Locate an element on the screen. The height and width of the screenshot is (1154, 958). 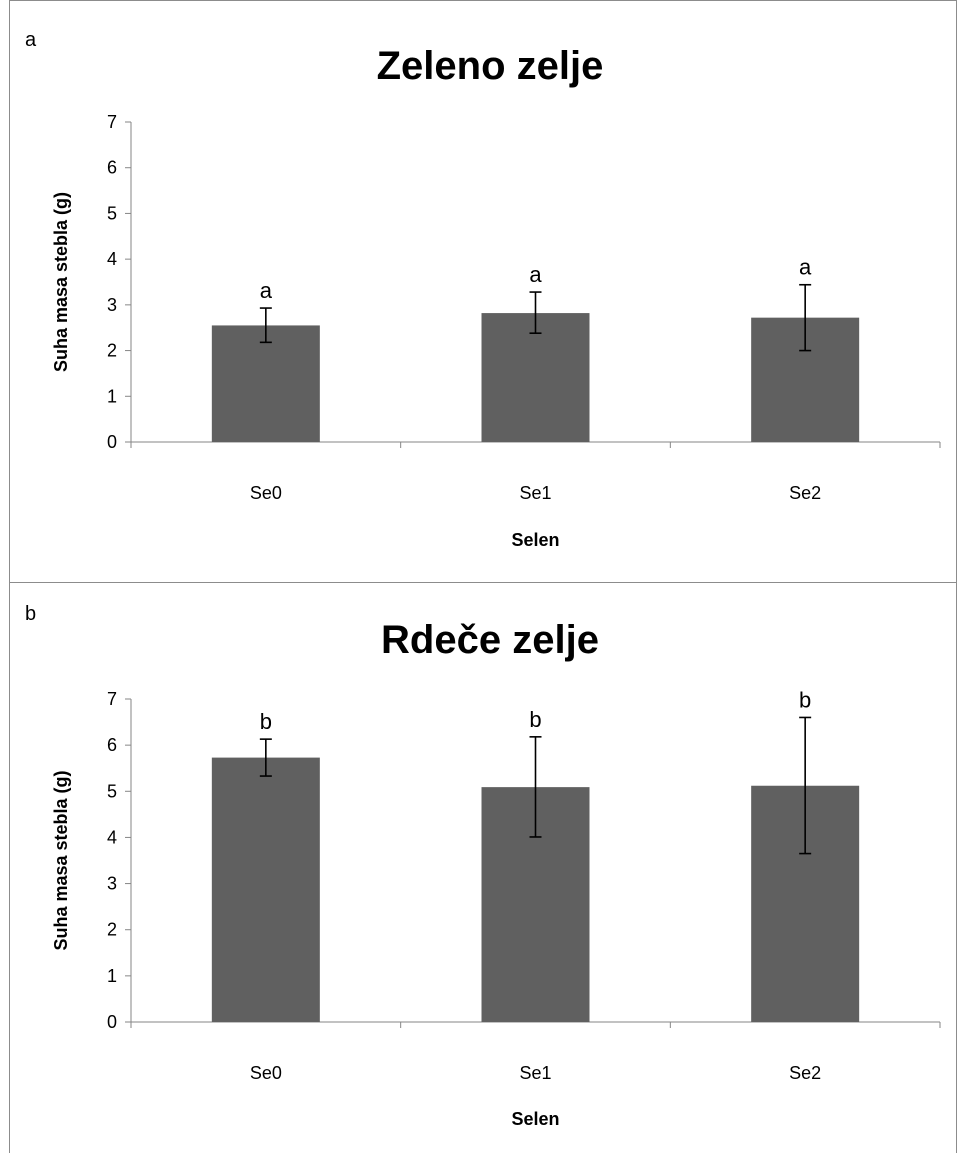
panel-letter: a is located at coordinates (31, 40).